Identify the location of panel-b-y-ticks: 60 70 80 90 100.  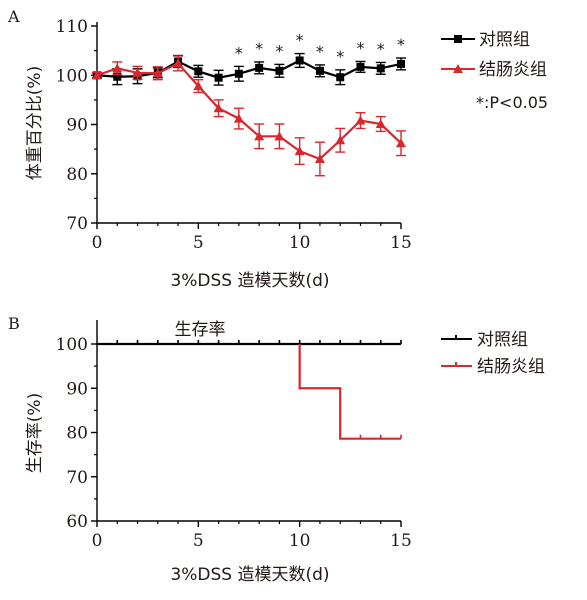
(76, 433).